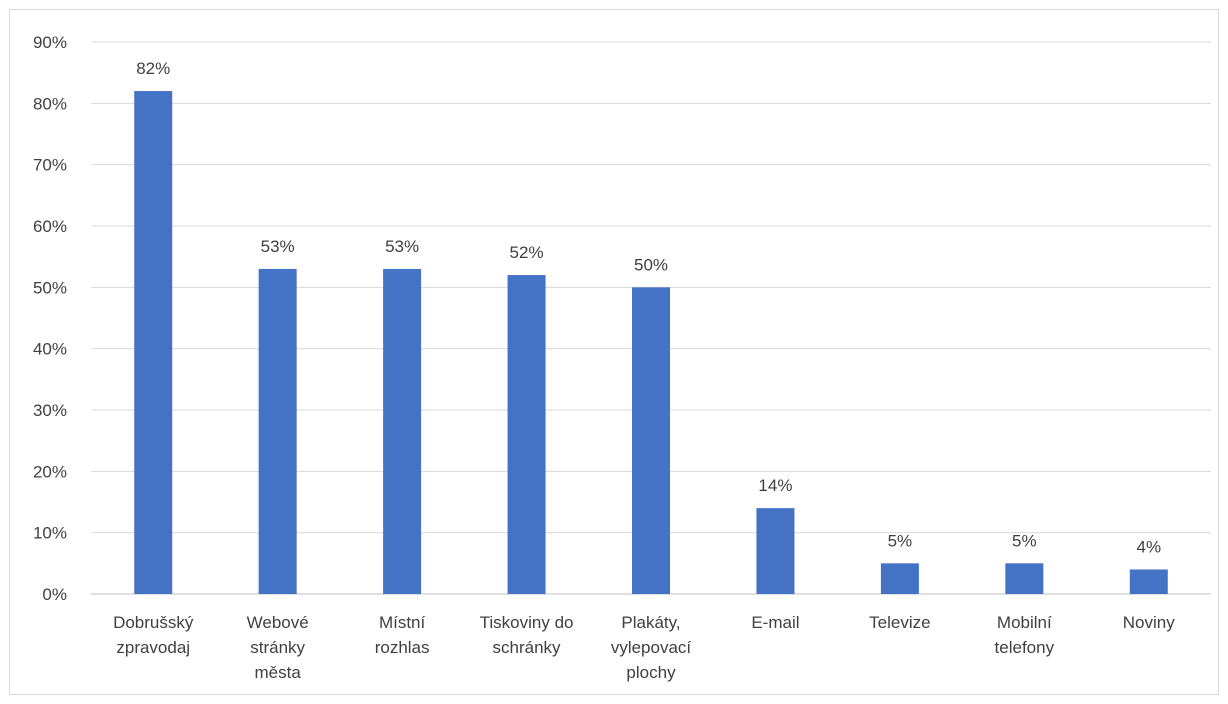 The height and width of the screenshot is (704, 1228). I want to click on y-tick-label: 60%, so click(50, 226).